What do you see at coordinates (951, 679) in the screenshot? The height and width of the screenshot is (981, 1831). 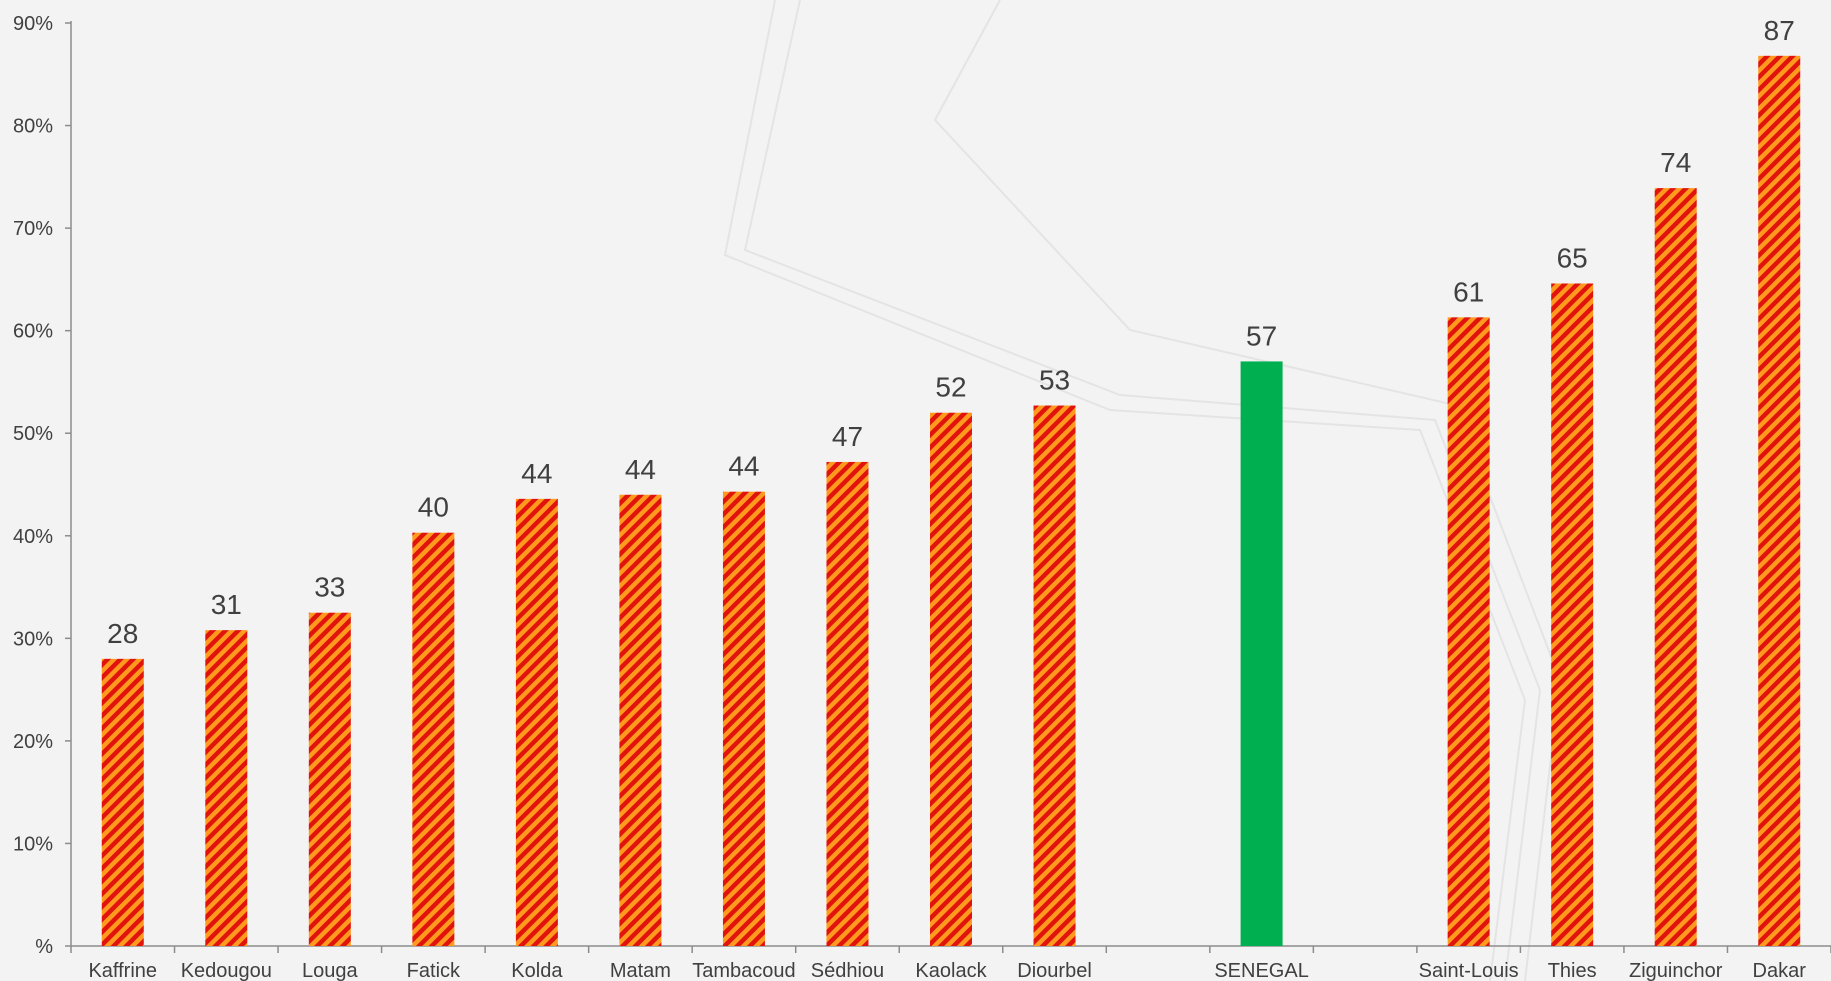 I see `bar-kaolack` at bounding box center [951, 679].